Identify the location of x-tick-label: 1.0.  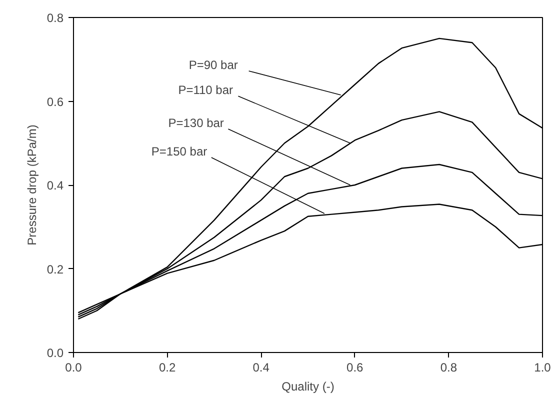
(543, 367).